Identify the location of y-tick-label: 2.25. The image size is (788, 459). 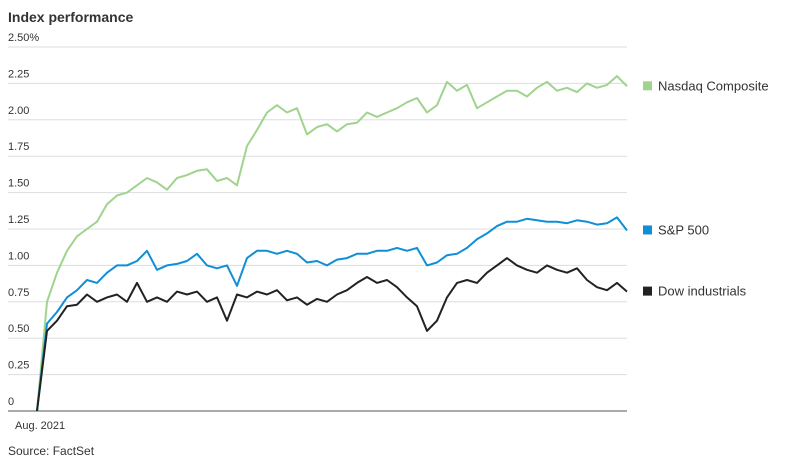
(18, 74).